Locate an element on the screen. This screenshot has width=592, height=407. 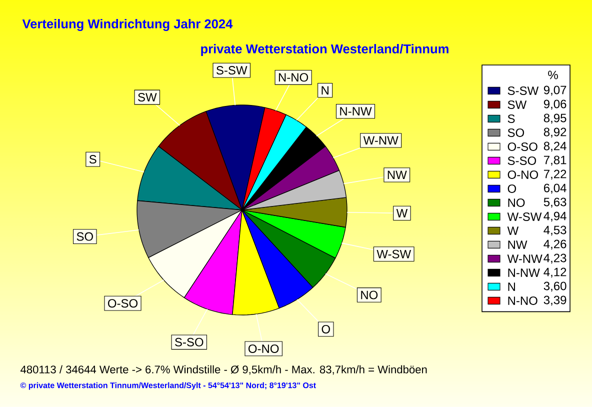
text: 480113 / 34644 Werte -> 6.7% Windstille - Ø 9,5km/h - Max. 83,7km/h = Windböen is located at coordinates (223, 370).